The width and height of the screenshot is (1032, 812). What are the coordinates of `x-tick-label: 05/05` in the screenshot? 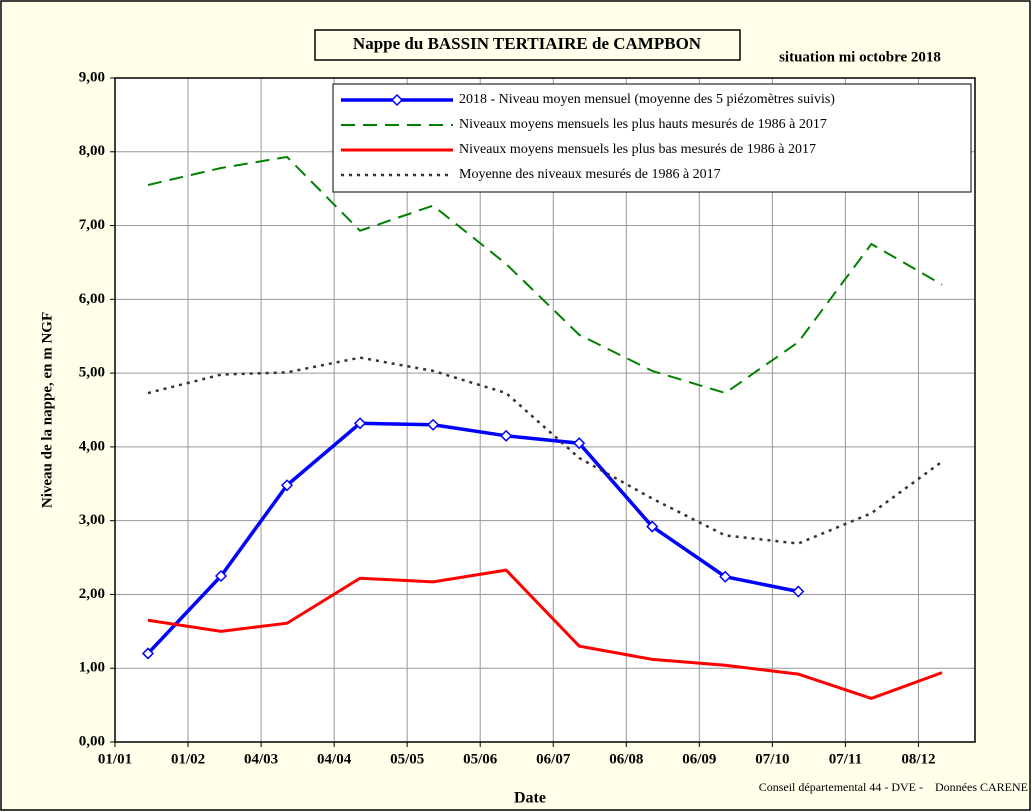 It's located at (407, 759).